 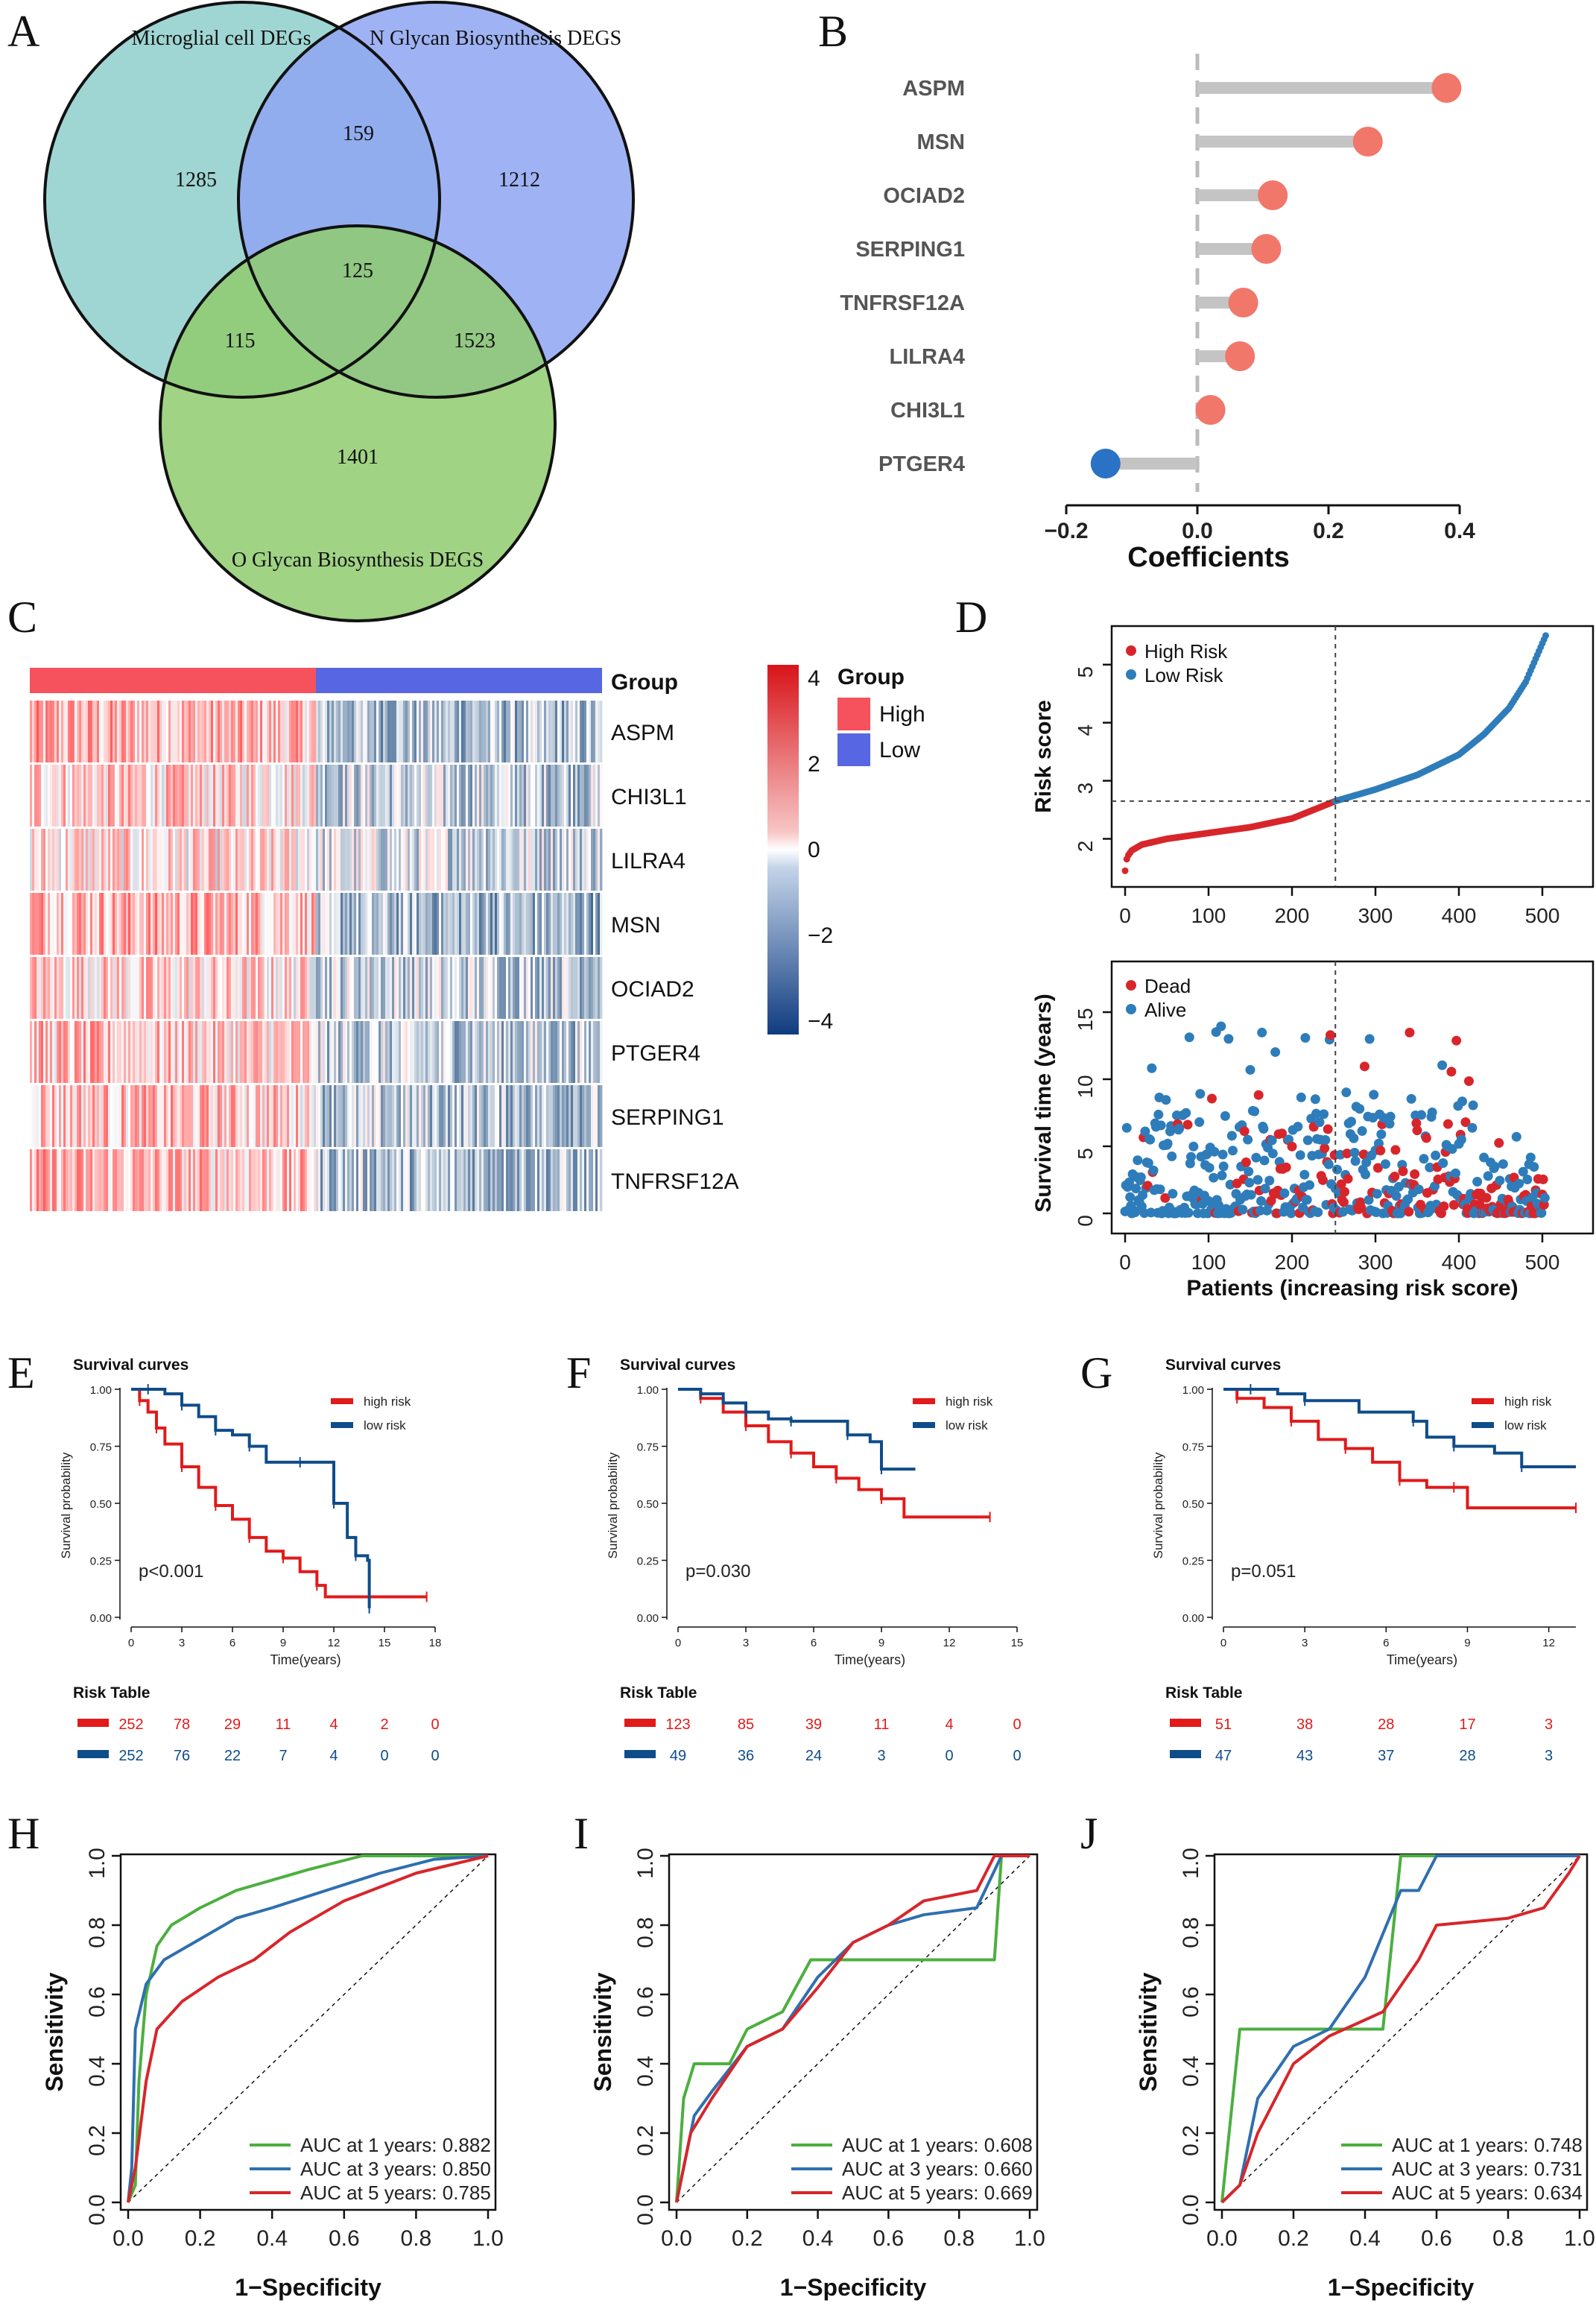 I want to click on plot-frame-risk, so click(x=1352, y=756).